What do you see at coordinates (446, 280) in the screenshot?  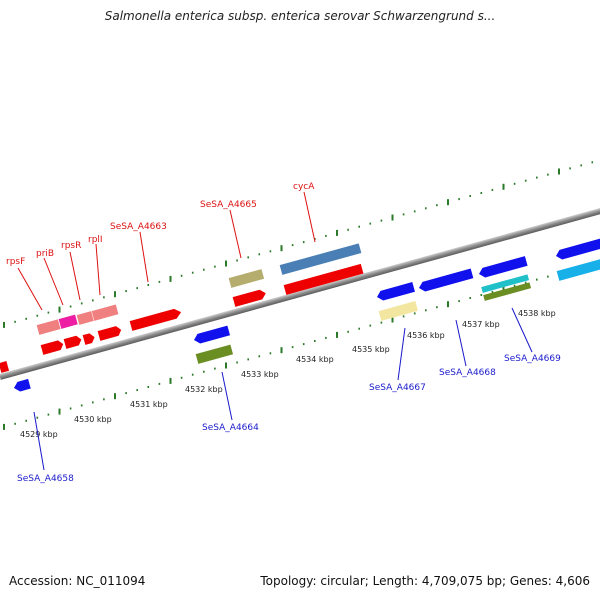 I see `feature-SeSA_A4668` at bounding box center [446, 280].